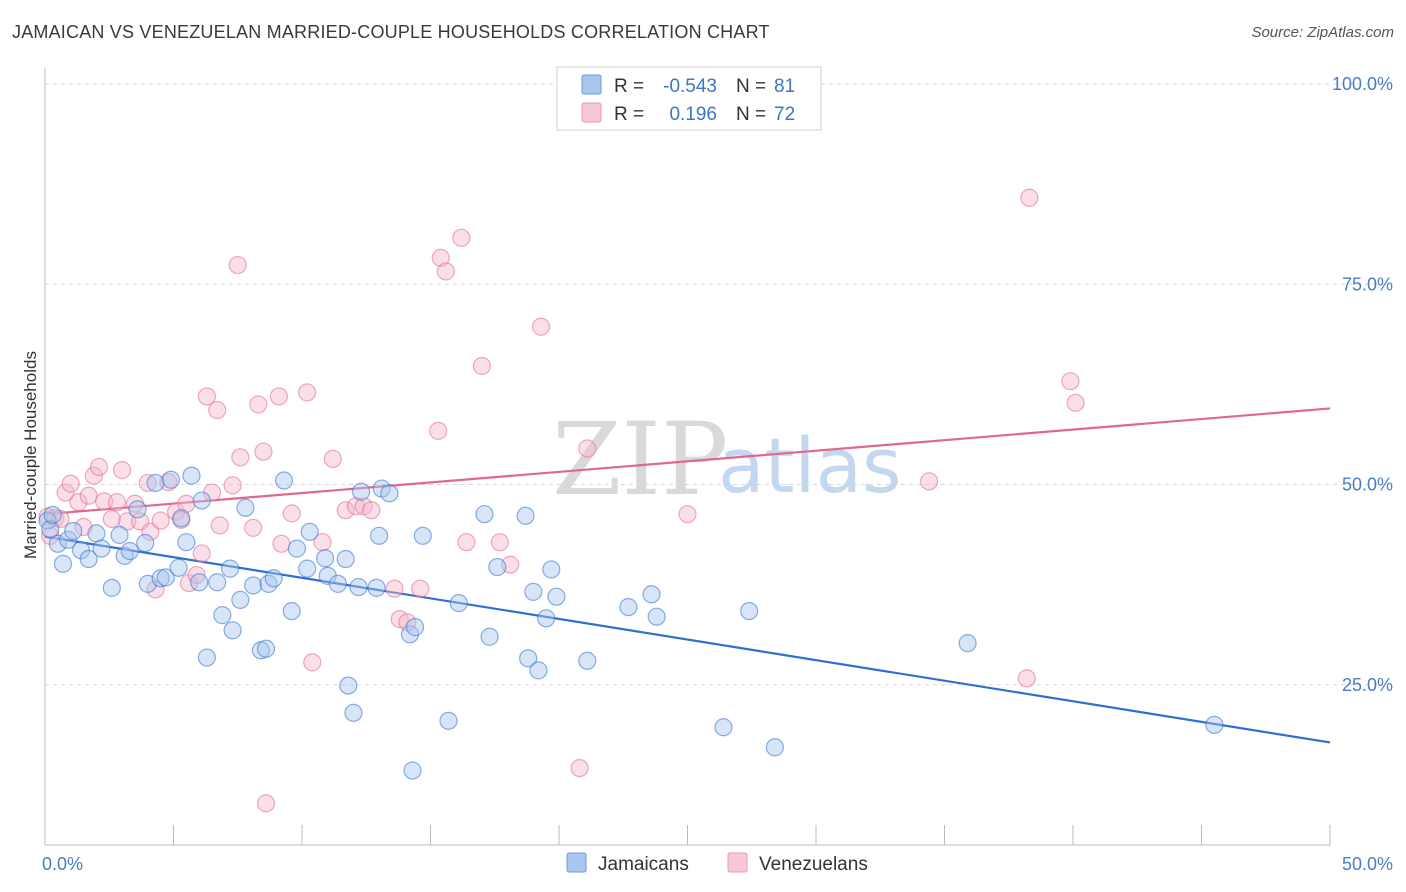  I want to click on x-tick-labels: 0.0% 50.0%, so click(717, 864).